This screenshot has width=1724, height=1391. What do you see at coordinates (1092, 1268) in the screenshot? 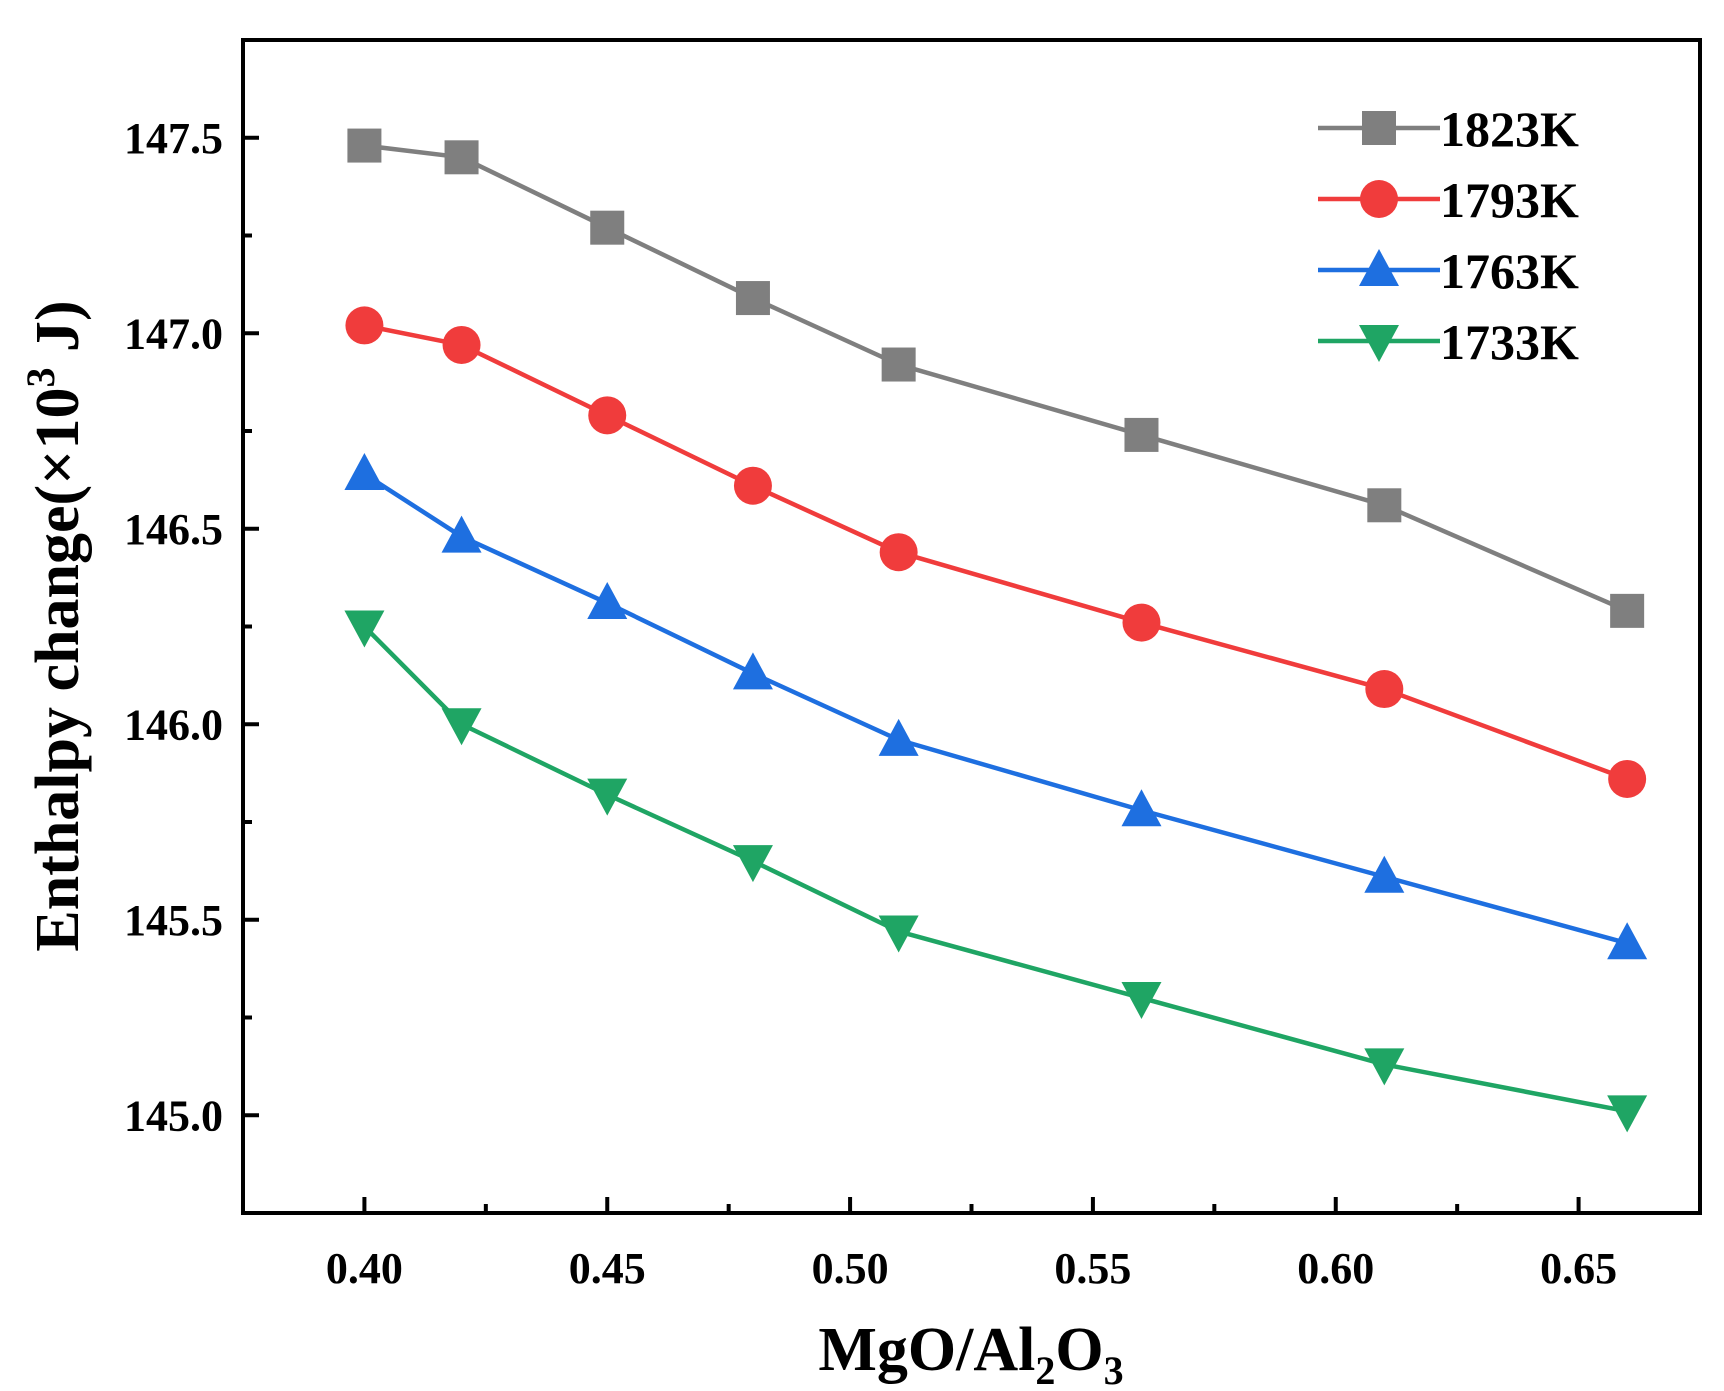
I see `x-tick-label: 0.55` at bounding box center [1092, 1268].